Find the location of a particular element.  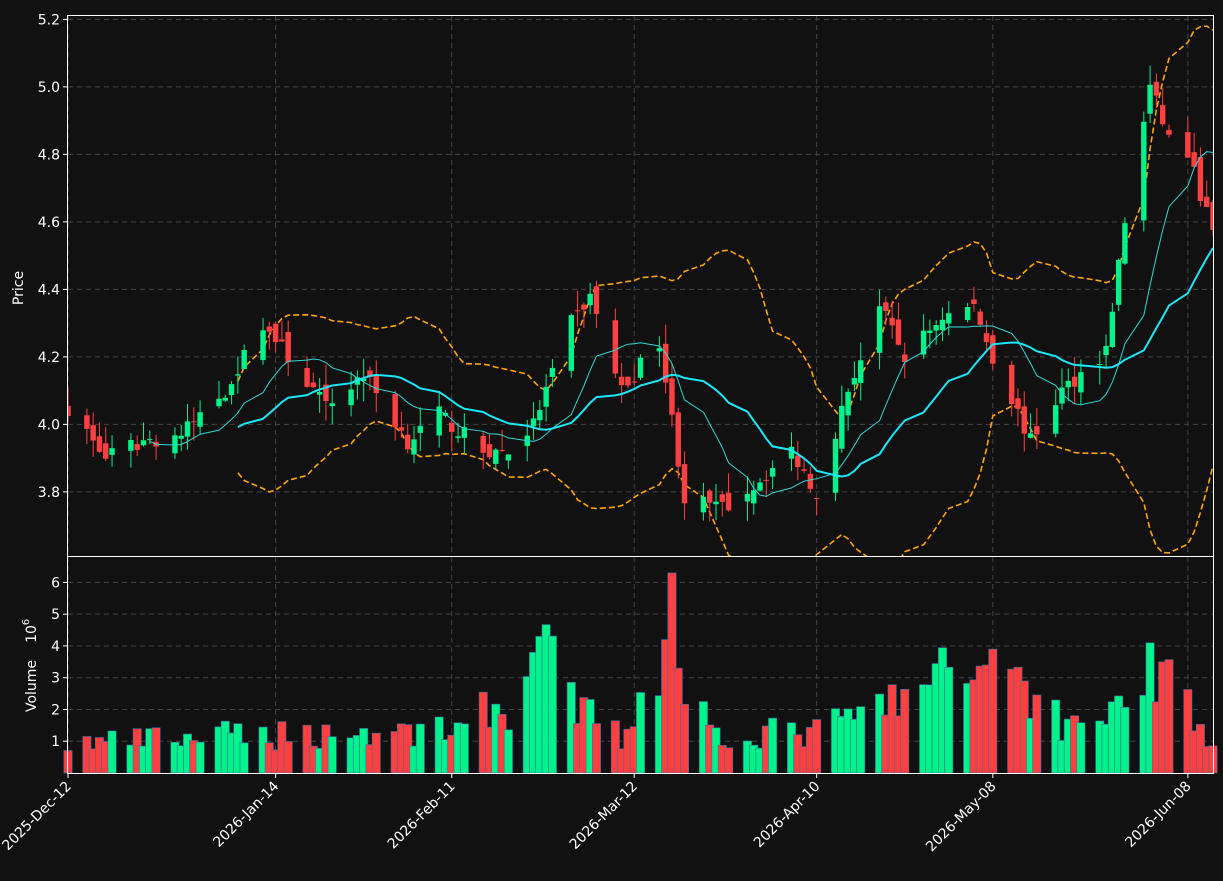

price-tick-label: 3.8 is located at coordinates (49, 493).